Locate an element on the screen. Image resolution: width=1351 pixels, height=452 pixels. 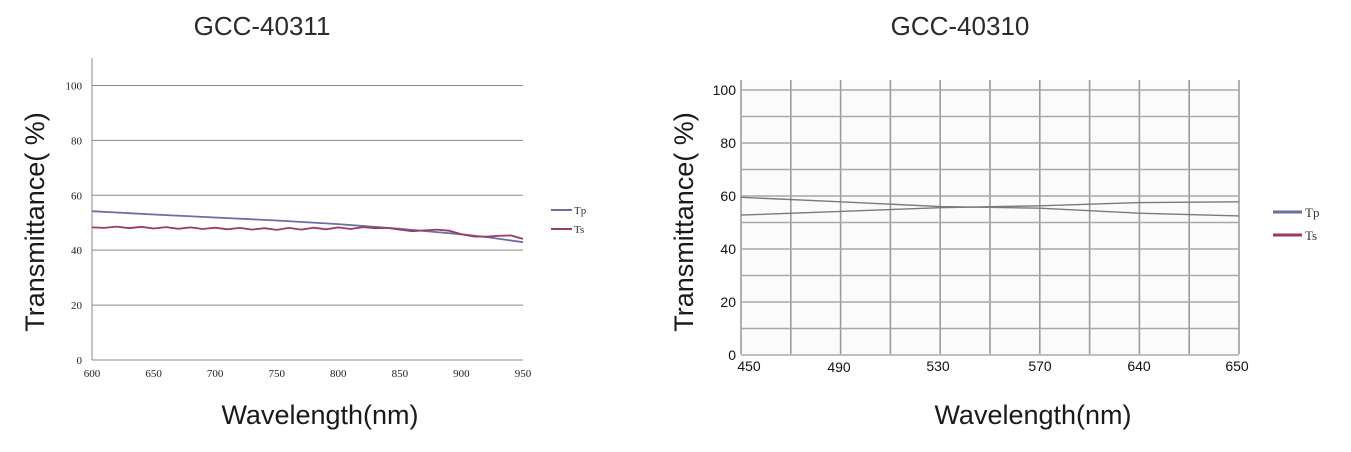
x-tick-label: 450 is located at coordinates (749, 366).